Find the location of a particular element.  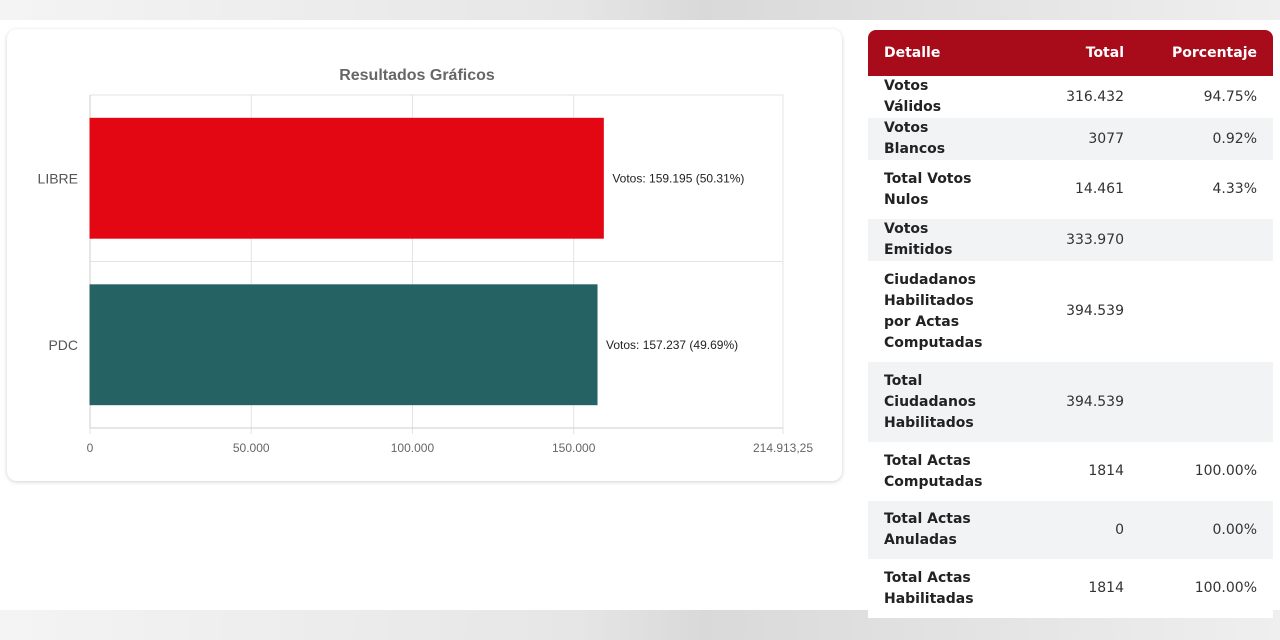

table-row: Total Votos Nulos 14.461 4.33% is located at coordinates (1070, 189).